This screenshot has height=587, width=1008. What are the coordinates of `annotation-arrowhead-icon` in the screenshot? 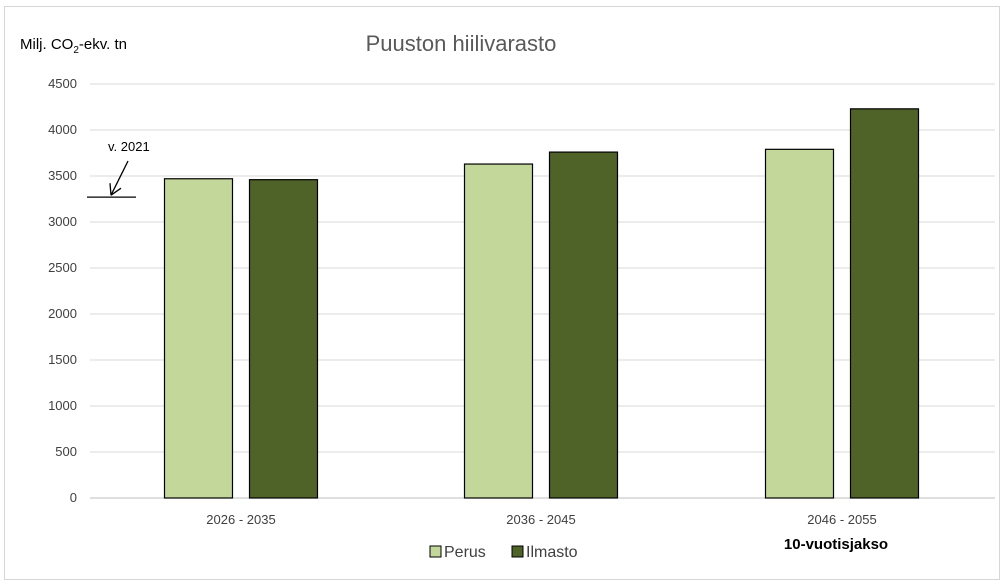 It's located at (115, 189).